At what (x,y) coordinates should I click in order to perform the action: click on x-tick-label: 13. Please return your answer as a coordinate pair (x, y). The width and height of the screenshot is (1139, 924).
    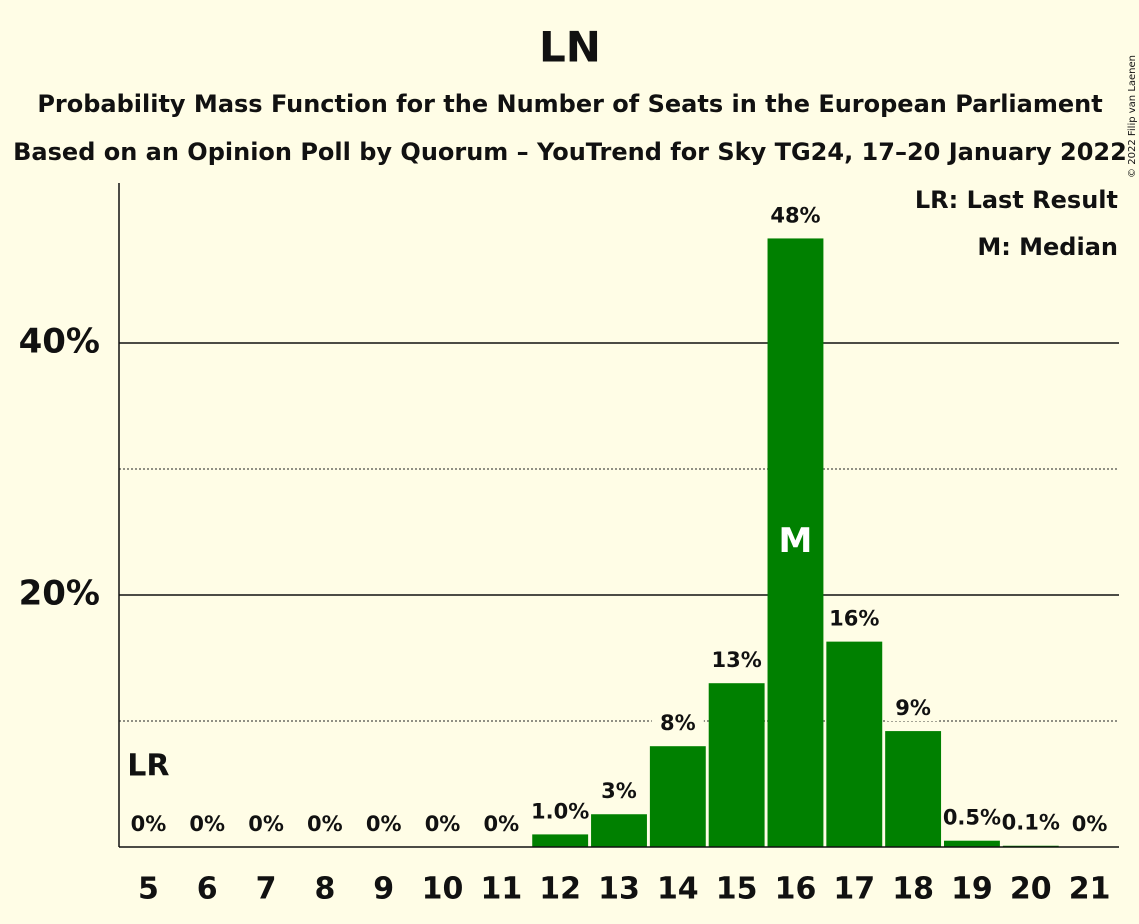
    Looking at the image, I should click on (619, 889).